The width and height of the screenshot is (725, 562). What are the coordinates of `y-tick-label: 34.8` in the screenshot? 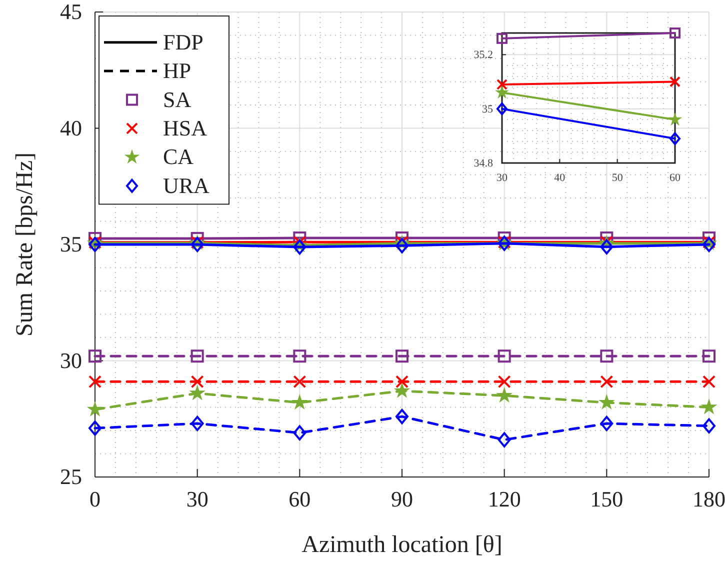 It's located at (484, 164).